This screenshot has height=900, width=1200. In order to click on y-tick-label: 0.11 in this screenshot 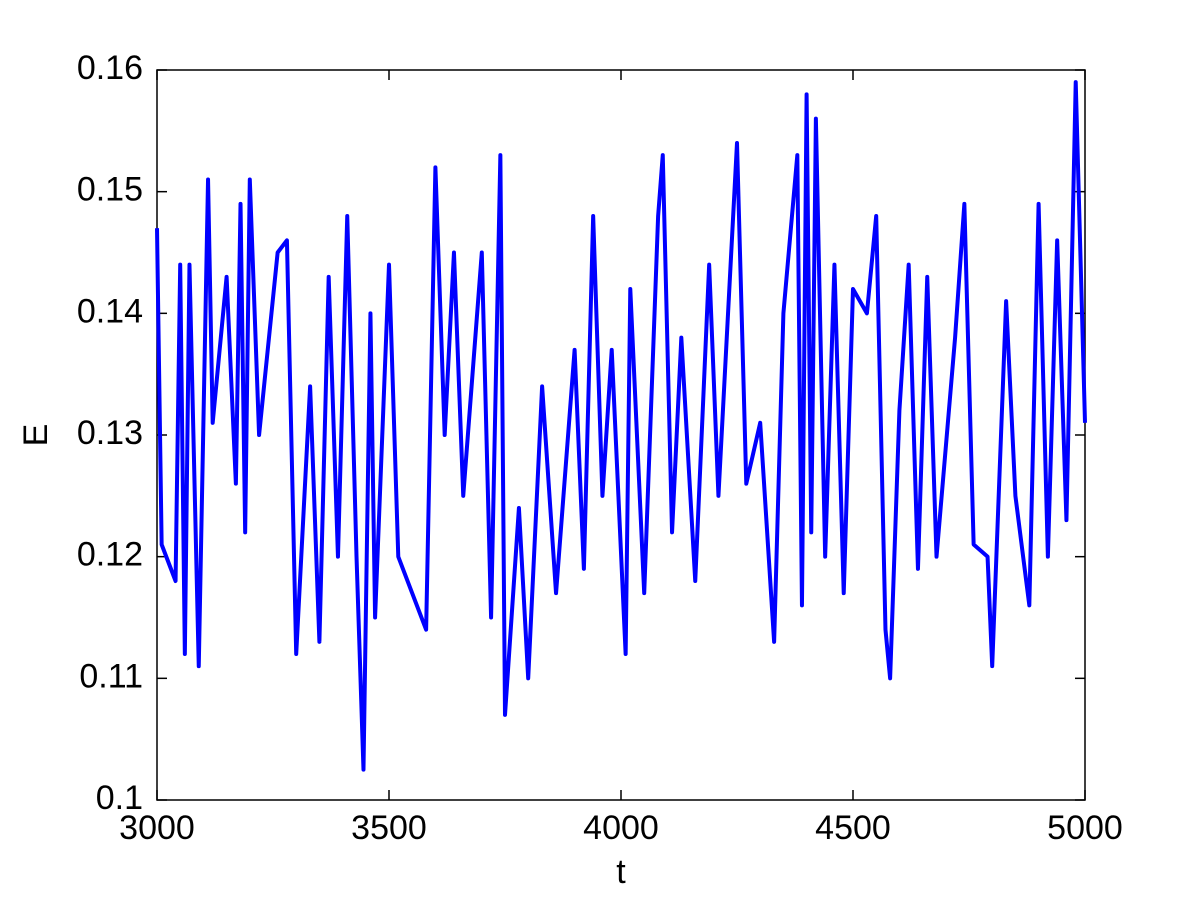, I will do `click(111, 676)`.